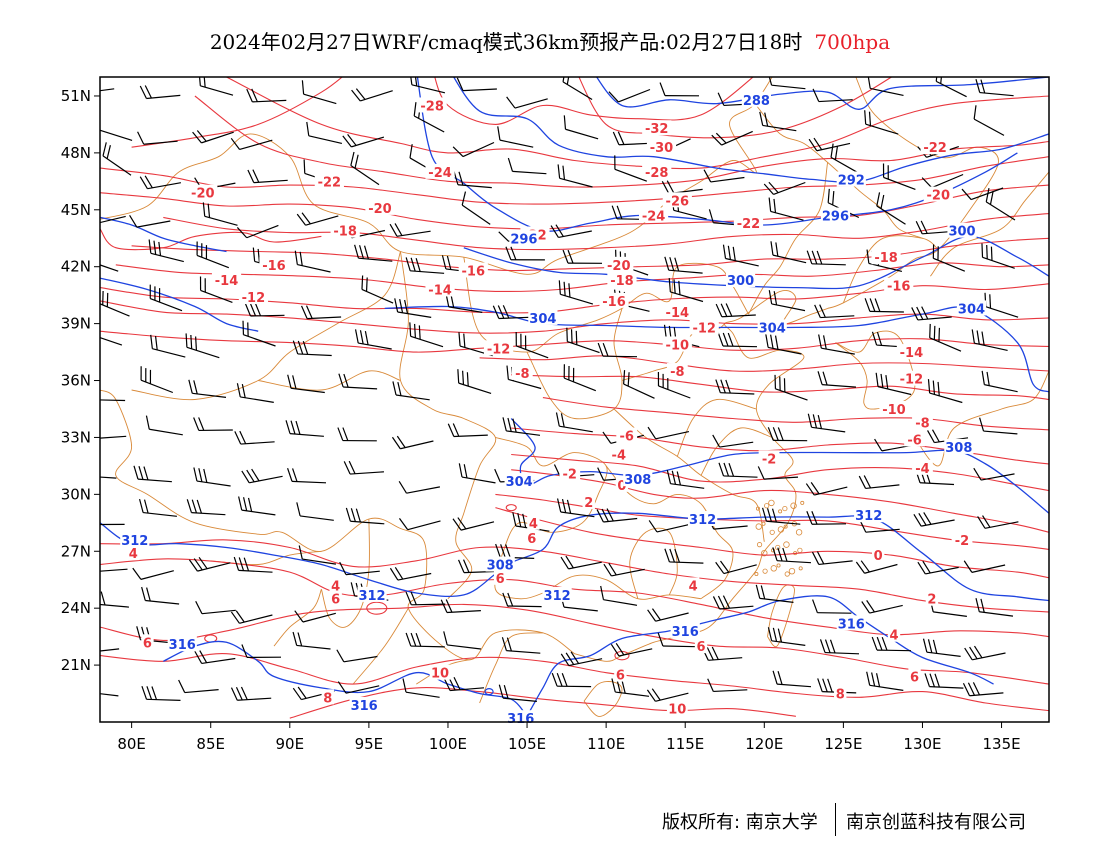 This screenshot has height=850, width=1100. What do you see at coordinates (380, 209) in the screenshot?
I see `temperature-label: -20` at bounding box center [380, 209].